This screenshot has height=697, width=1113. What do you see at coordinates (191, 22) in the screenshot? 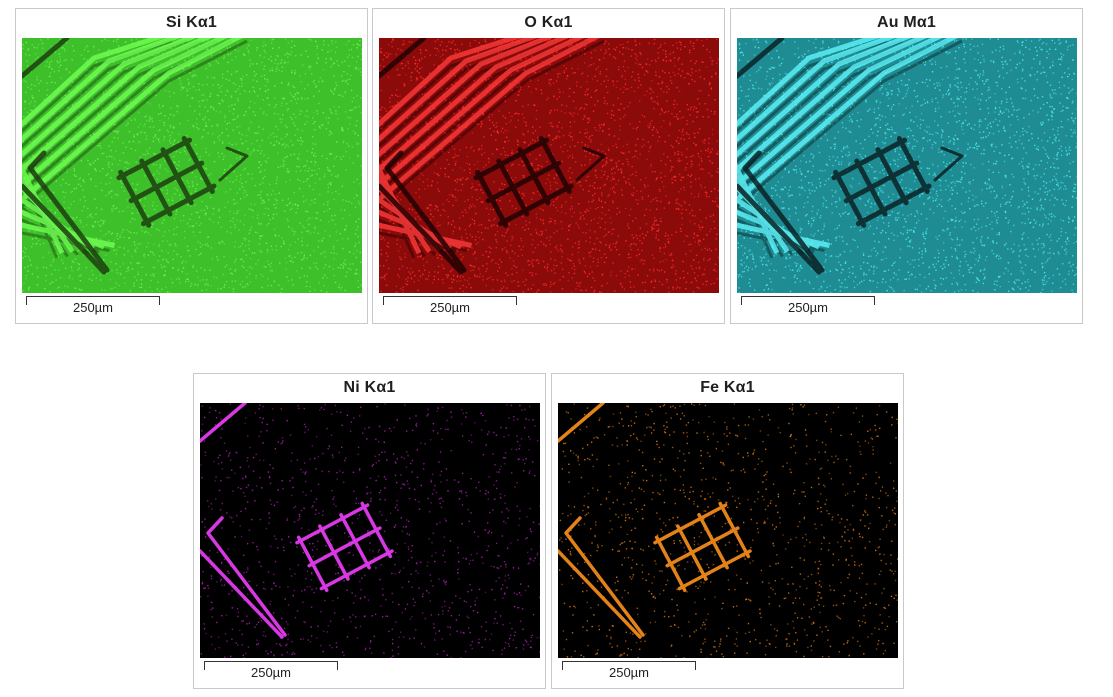
I see `panel-title: Si Kα1` at bounding box center [191, 22].